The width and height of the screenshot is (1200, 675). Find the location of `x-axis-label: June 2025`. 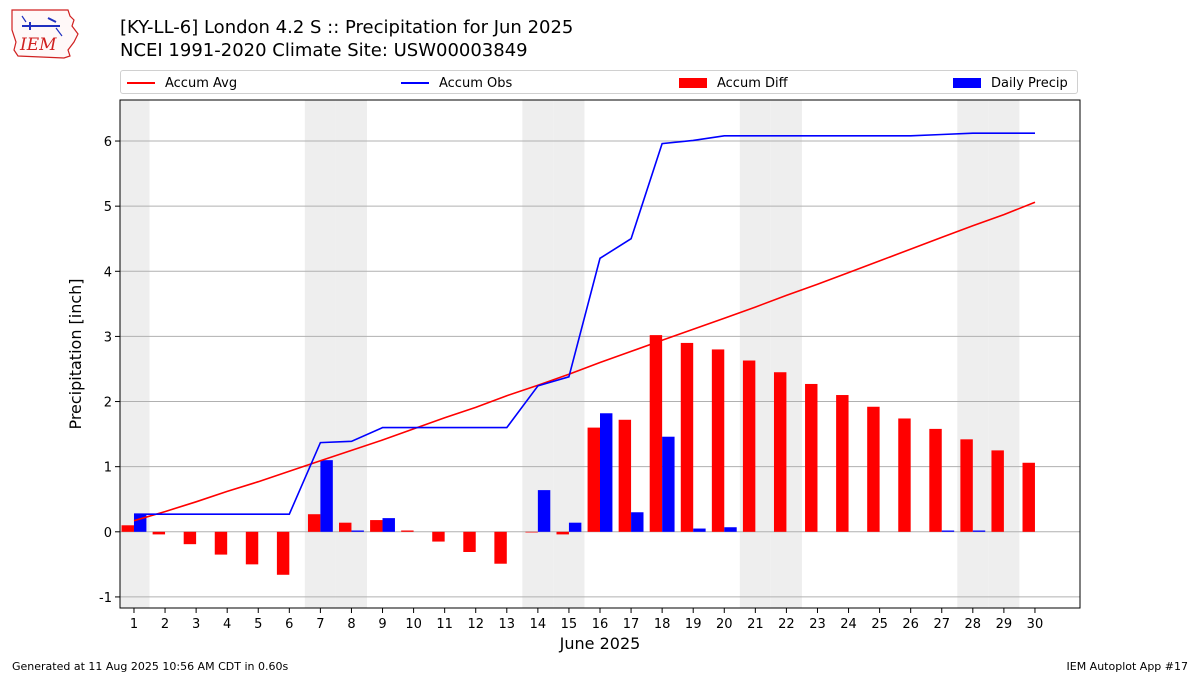

x-axis-label: June 2025 is located at coordinates (600, 643).